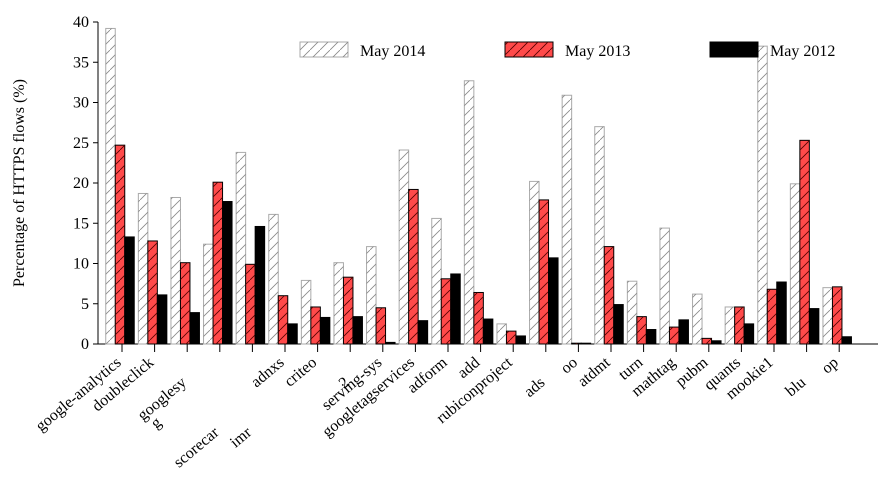  I want to click on legend-swatch, so click(734, 49).